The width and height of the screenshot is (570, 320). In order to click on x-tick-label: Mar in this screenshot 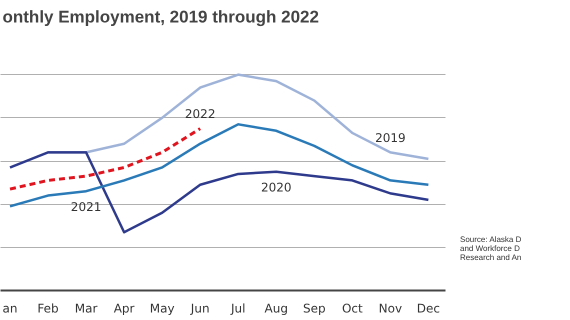, I will do `click(86, 309)`.